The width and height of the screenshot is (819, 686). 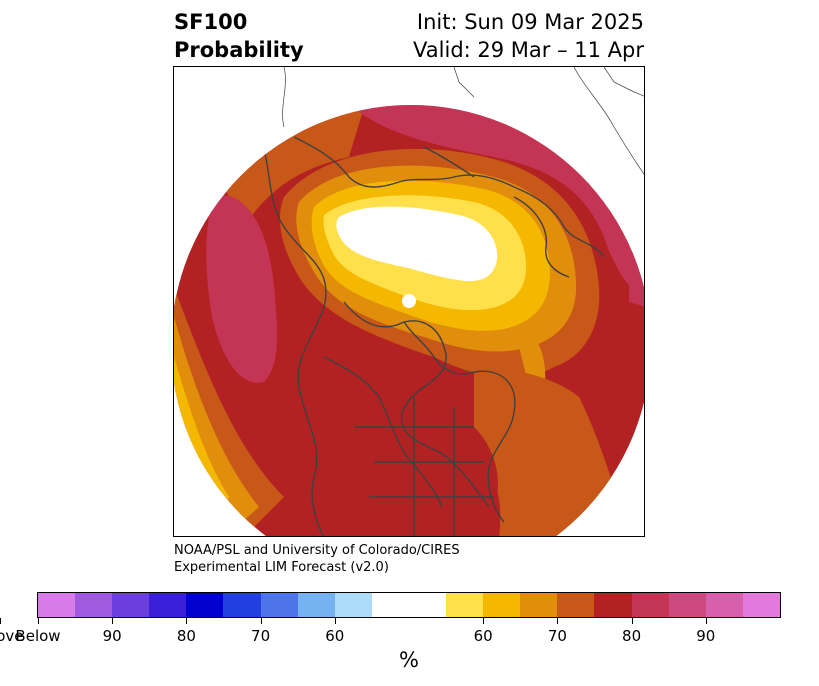 I want to click on field-title: Probability, so click(x=239, y=50).